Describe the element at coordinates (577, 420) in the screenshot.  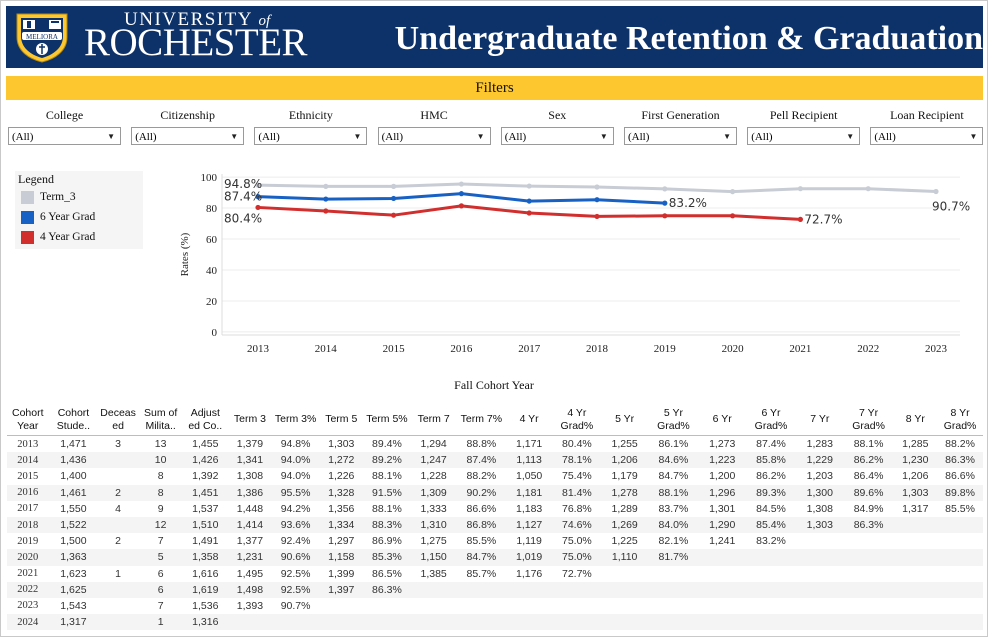
I see `column-header: 4 Yr Grad%` at that location.